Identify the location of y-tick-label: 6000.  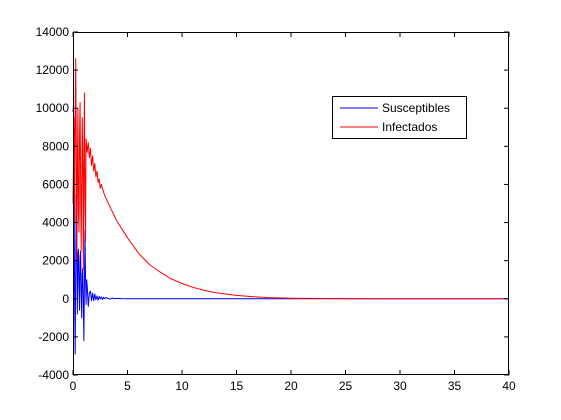
(55, 184).